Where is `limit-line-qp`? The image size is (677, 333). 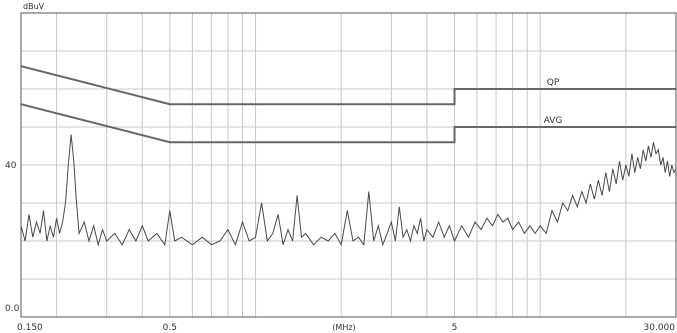
limit-line-qp is located at coordinates (348, 85).